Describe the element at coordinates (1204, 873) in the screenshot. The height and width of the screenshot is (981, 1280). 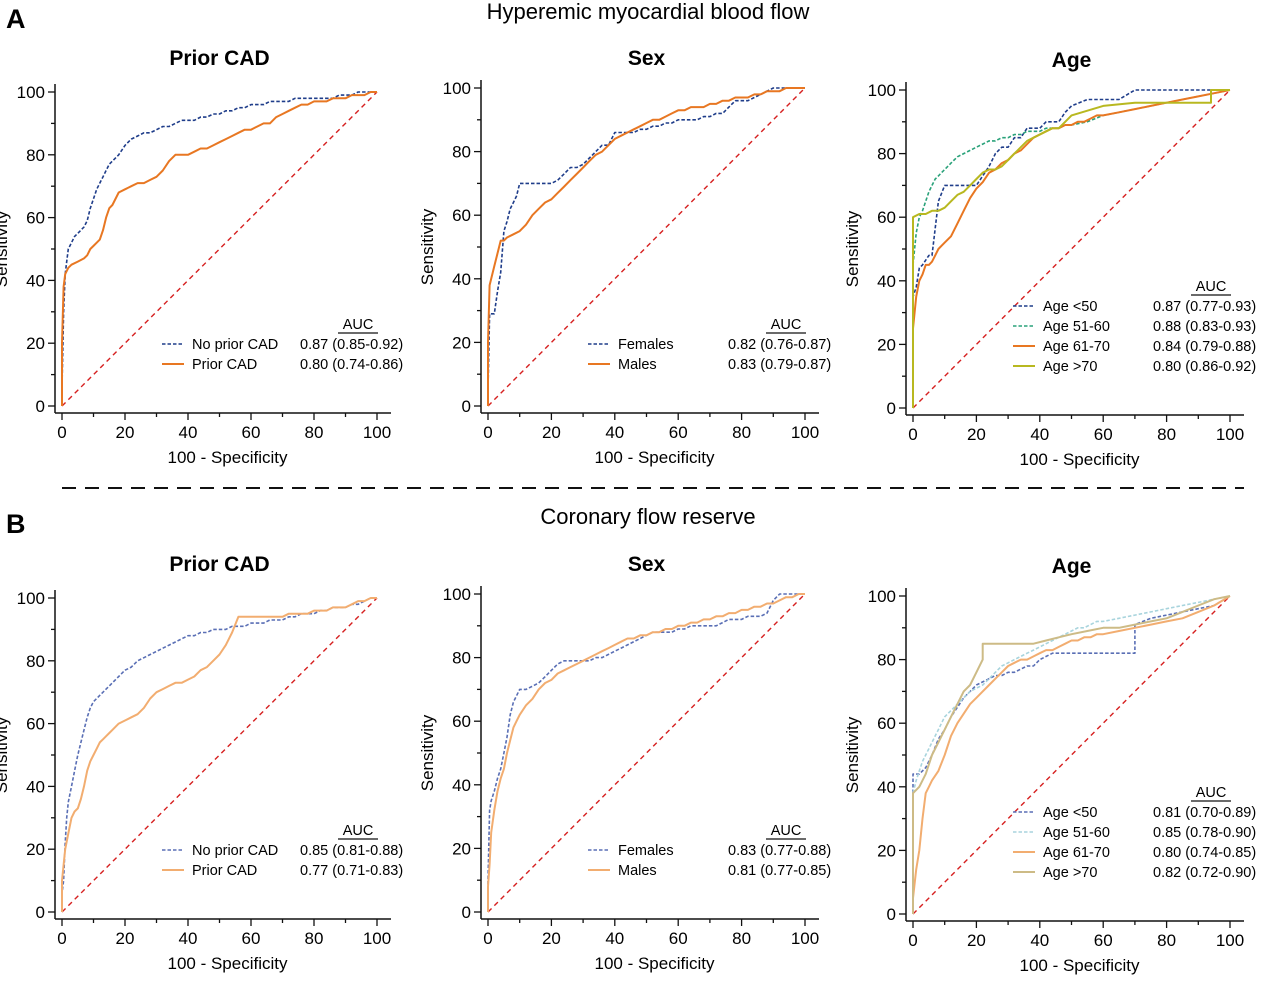
I see `legend-auc: 0.82 (0.72-0.90)` at that location.